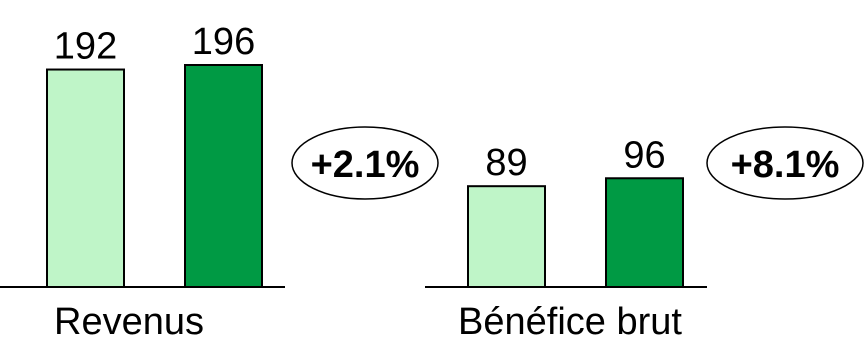 The image size is (865, 350). I want to click on change-label-benefice-brut: +8.1%, so click(785, 165).